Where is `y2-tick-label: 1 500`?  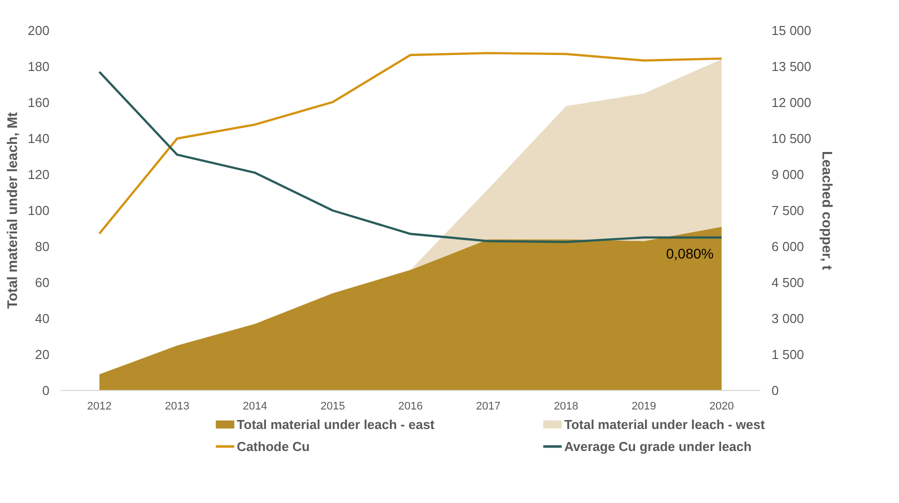
y2-tick-label: 1 500 is located at coordinates (788, 354).